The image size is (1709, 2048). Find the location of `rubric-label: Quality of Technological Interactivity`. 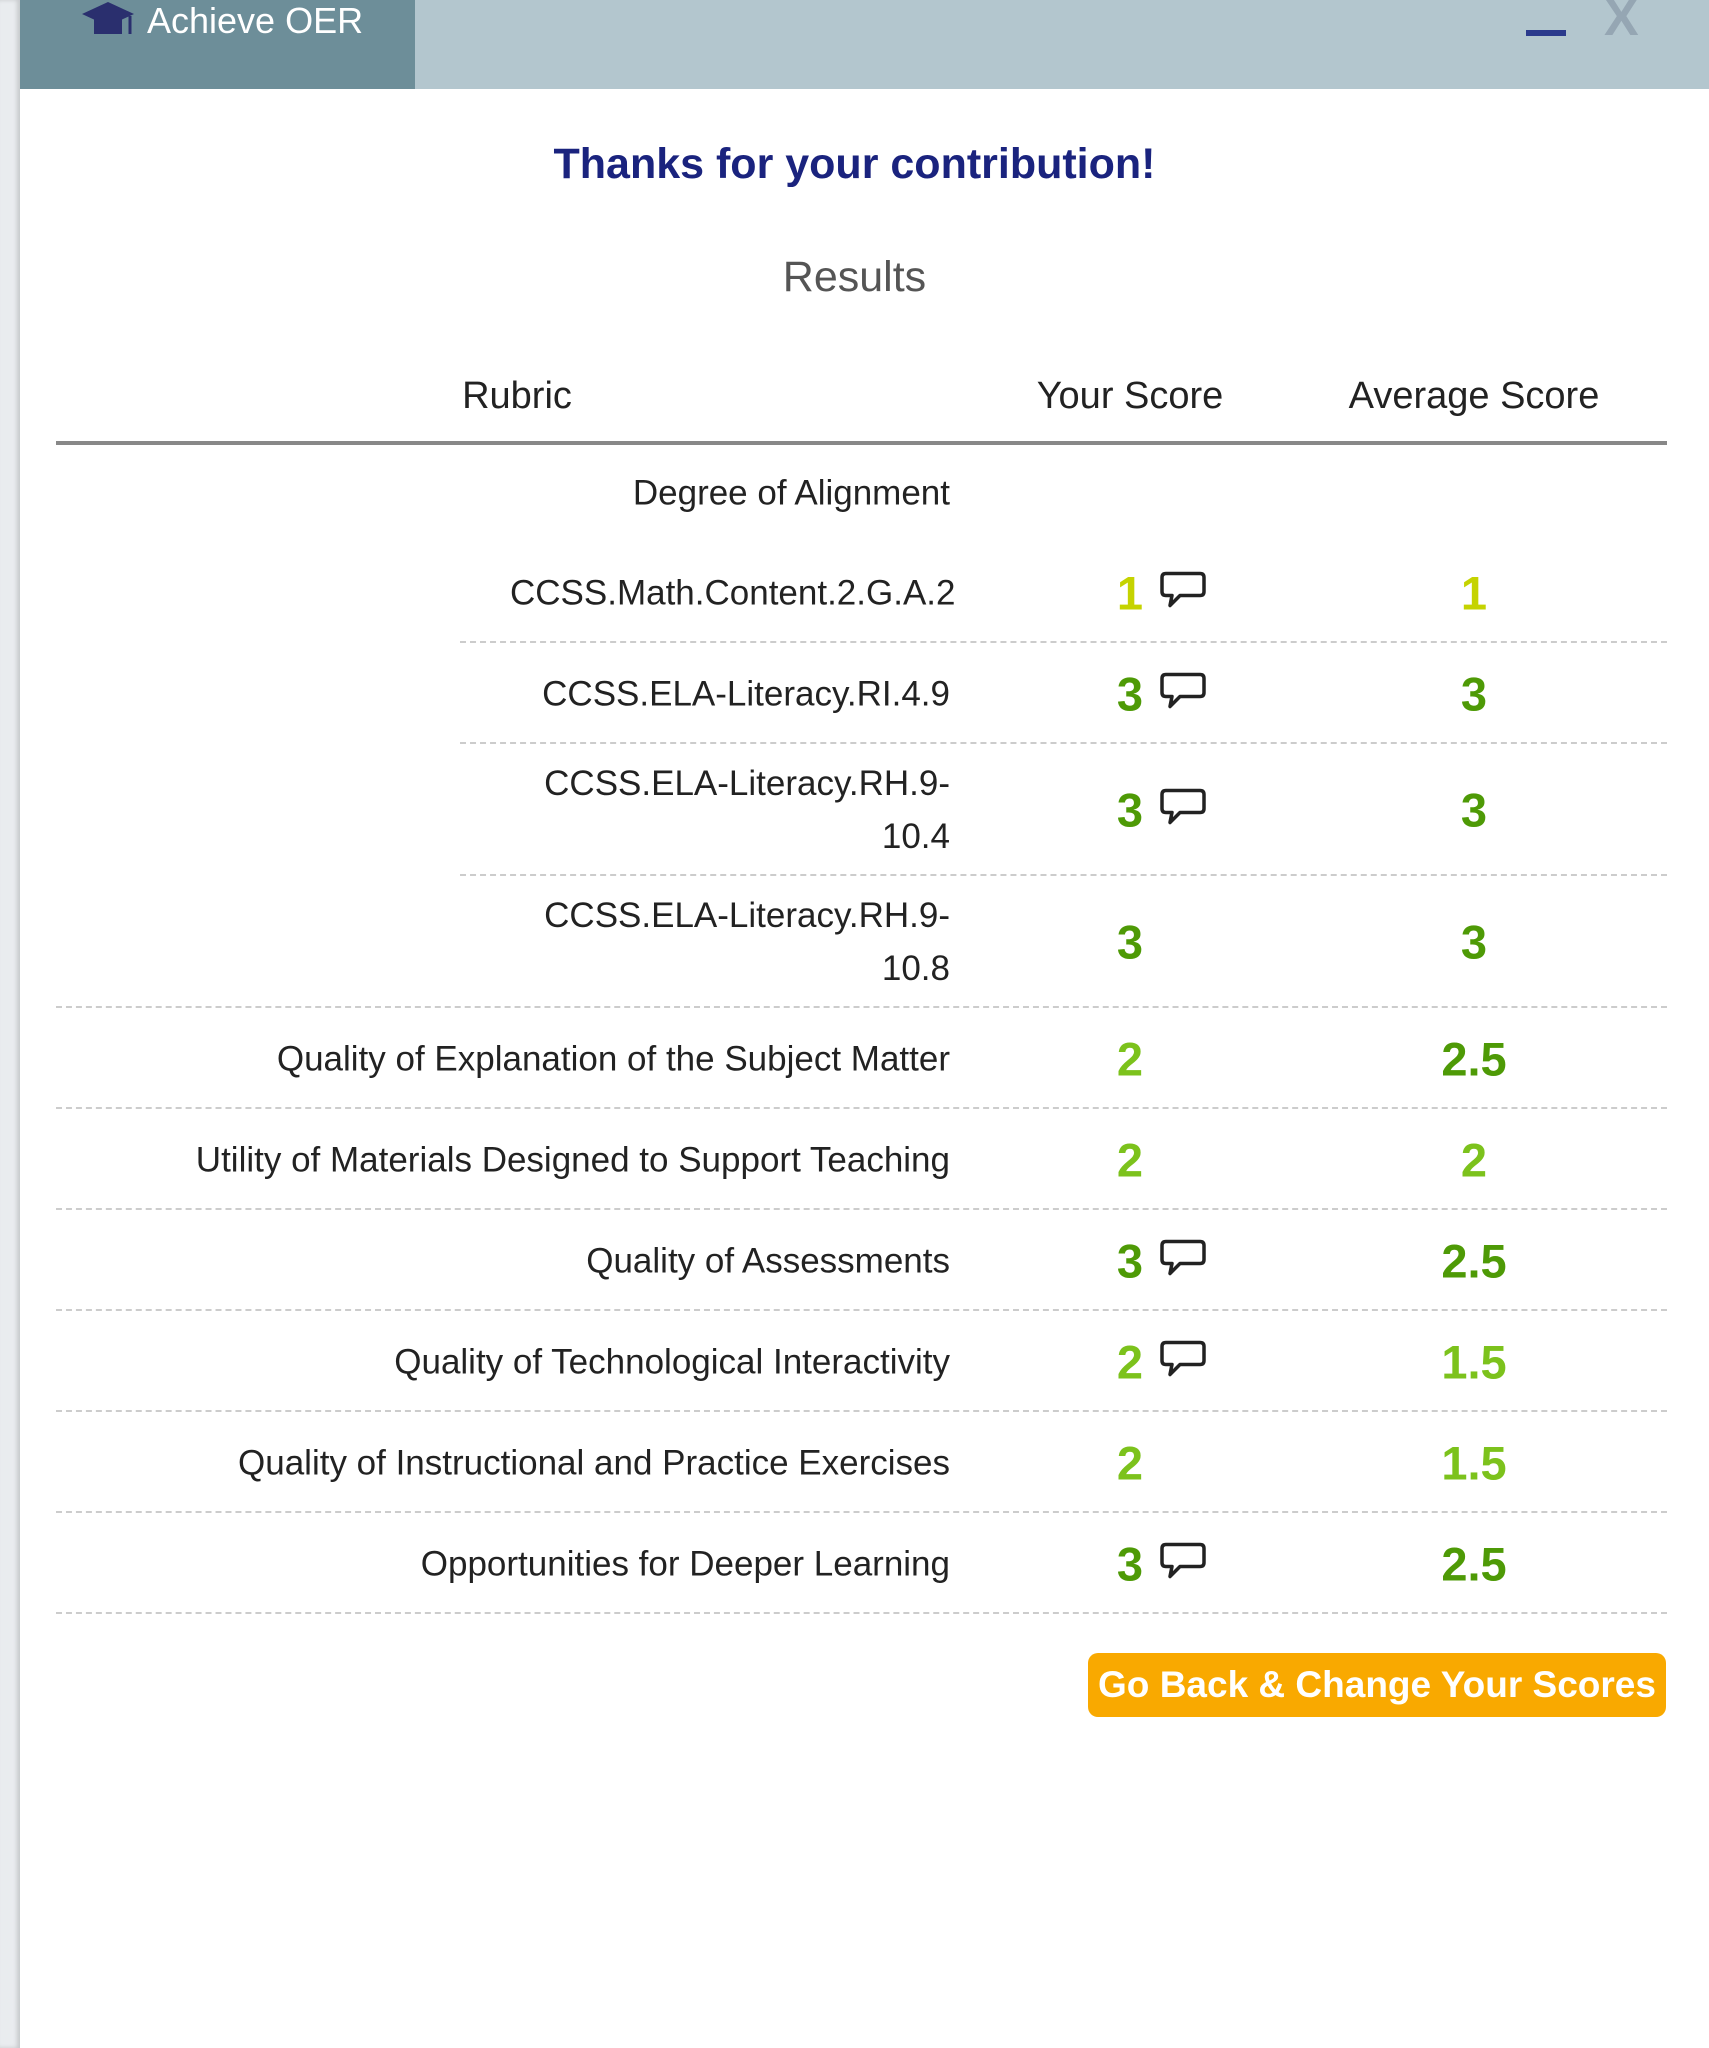

rubric-label: Quality of Technological Interactivity is located at coordinates (672, 1361).